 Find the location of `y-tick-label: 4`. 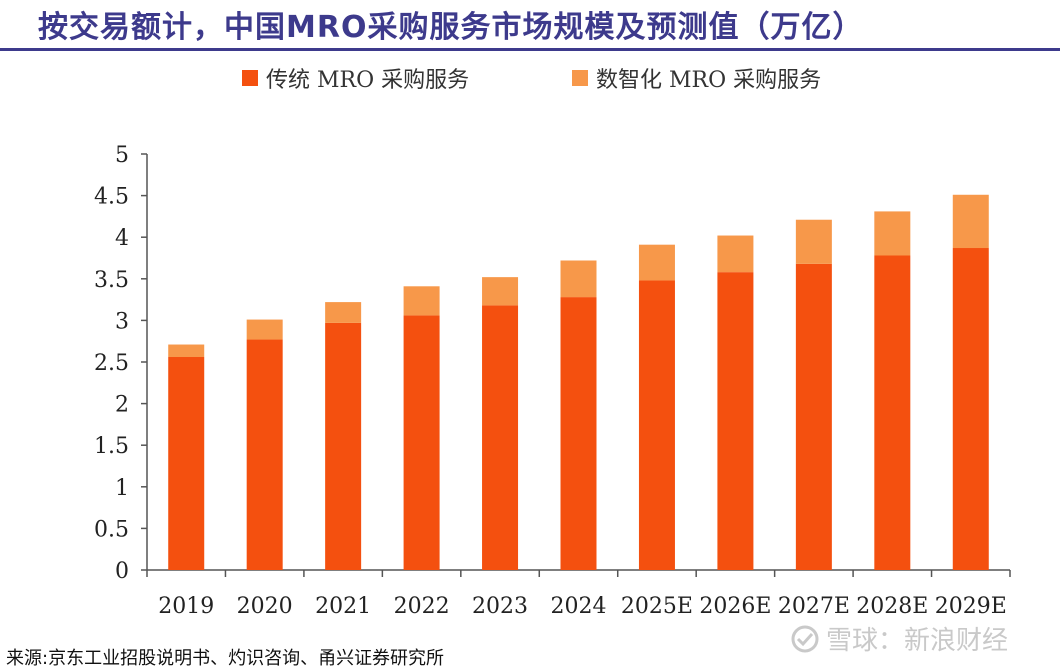

y-tick-label: 4 is located at coordinates (122, 238).